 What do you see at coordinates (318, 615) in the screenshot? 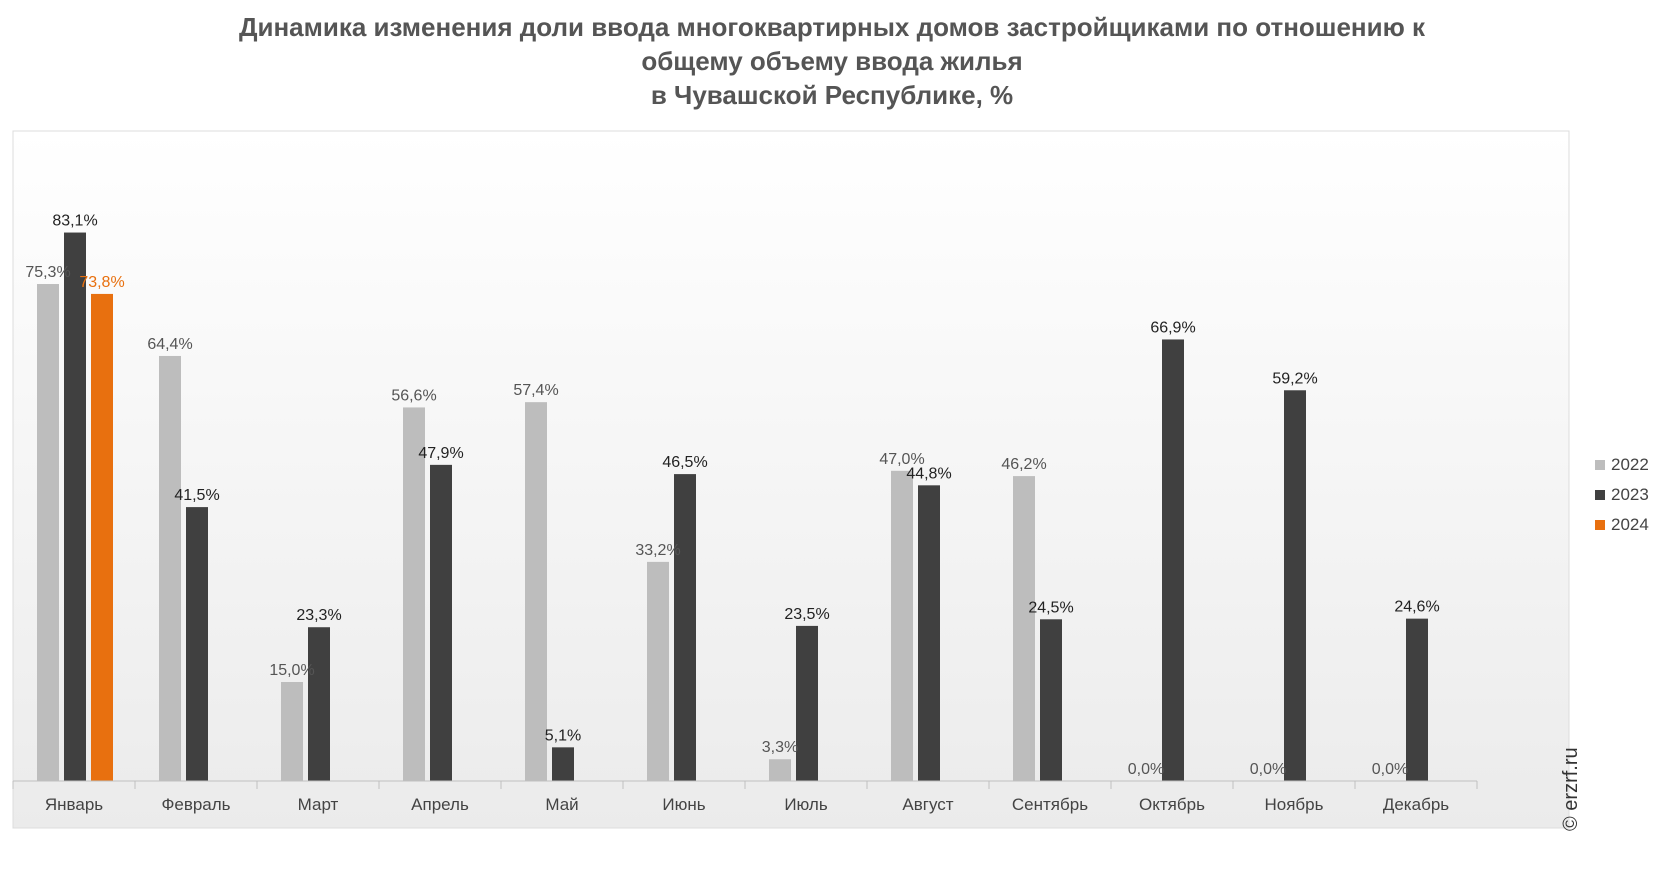
I see `data-label: 23,3%` at bounding box center [318, 615].